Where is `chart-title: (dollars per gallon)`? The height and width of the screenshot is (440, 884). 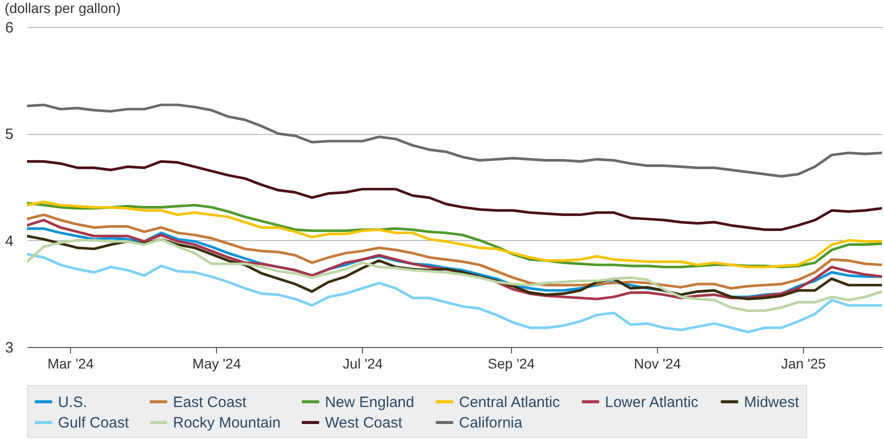 chart-title: (dollars per gallon) is located at coordinates (62, 8).